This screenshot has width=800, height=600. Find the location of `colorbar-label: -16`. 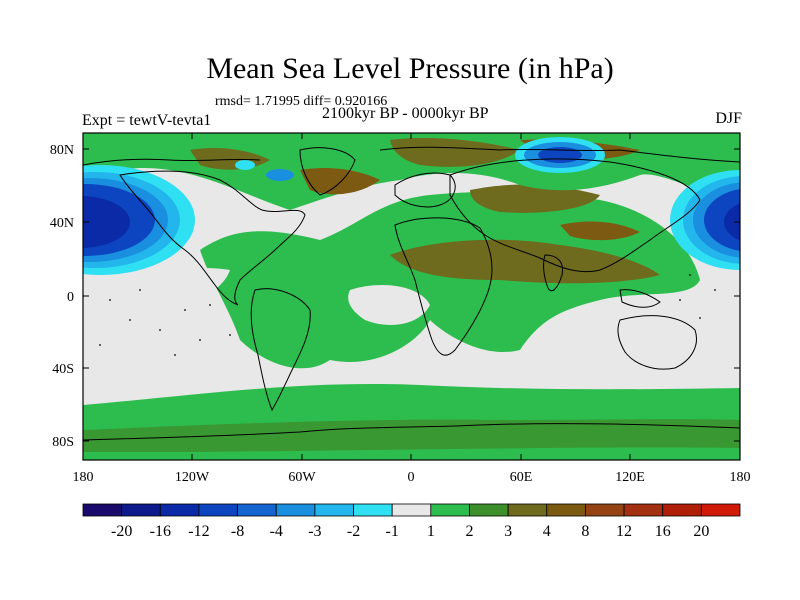

colorbar-label: -16 is located at coordinates (160, 531).